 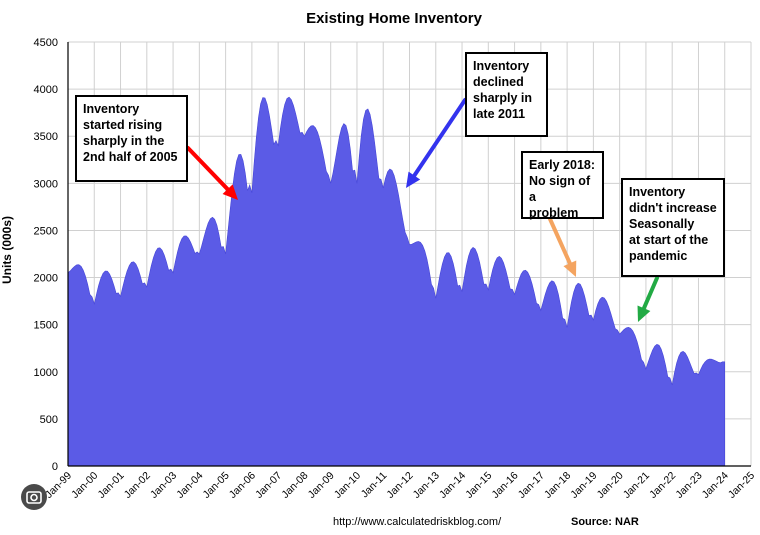 What do you see at coordinates (662, 485) in the screenshot?
I see `x-tick-label: Jan-22` at bounding box center [662, 485].